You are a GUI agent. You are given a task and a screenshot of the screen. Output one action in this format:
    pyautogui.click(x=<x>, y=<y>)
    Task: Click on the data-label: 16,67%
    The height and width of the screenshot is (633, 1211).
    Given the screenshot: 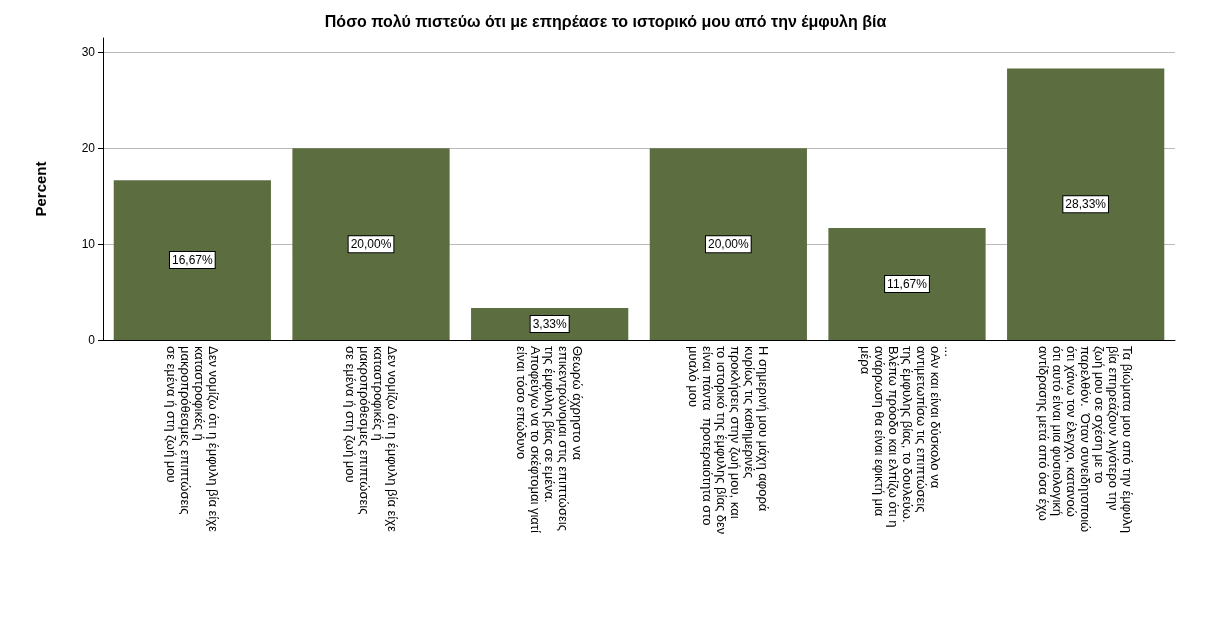 What is the action you would take?
    pyautogui.click(x=192, y=260)
    